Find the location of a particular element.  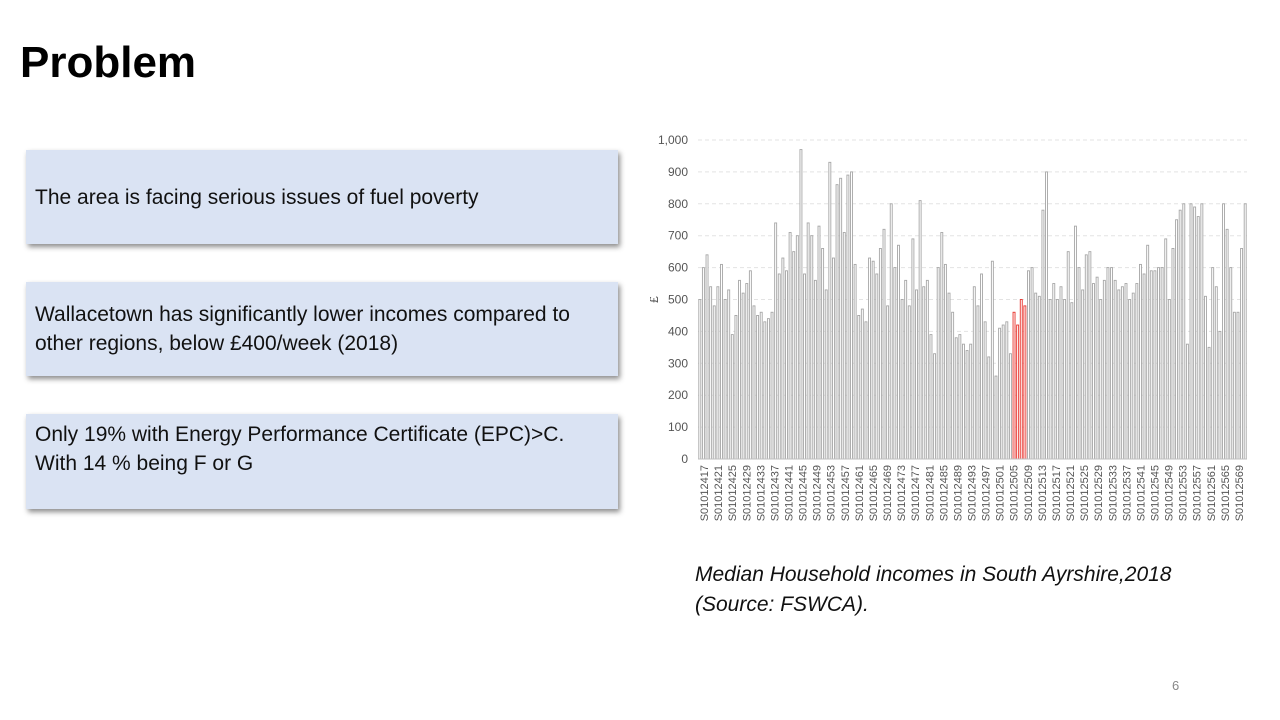

y-tick-label: 100 is located at coordinates (678, 427).